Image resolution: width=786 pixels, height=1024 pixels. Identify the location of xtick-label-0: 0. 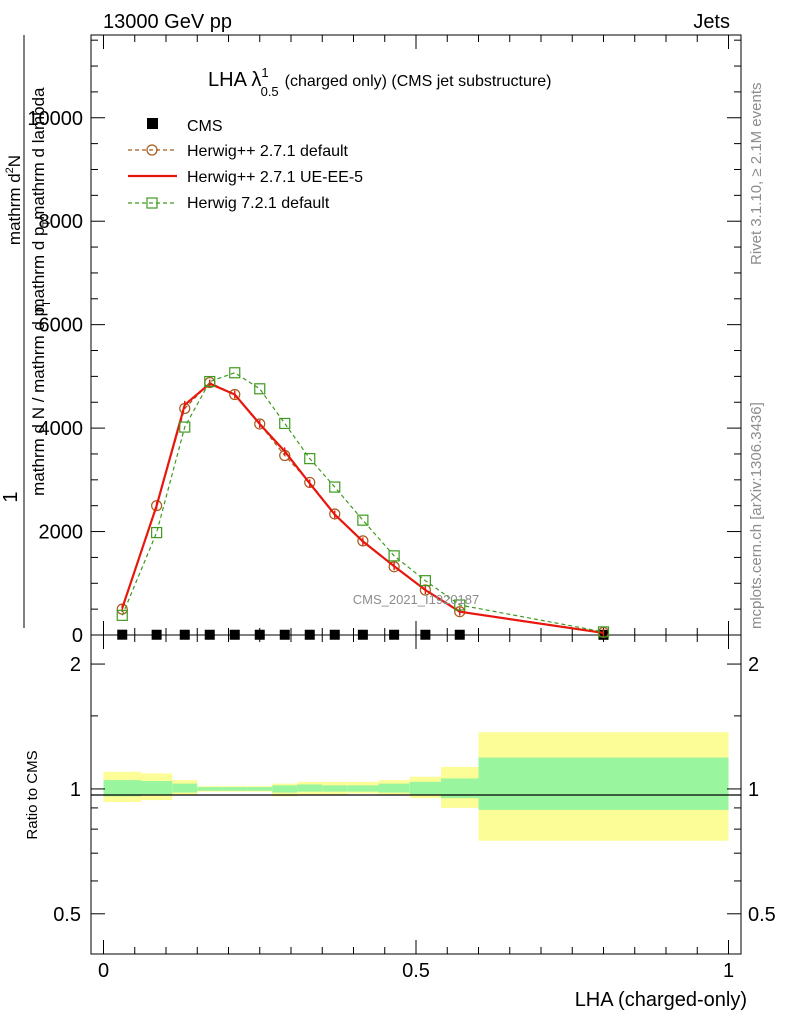
(103, 971).